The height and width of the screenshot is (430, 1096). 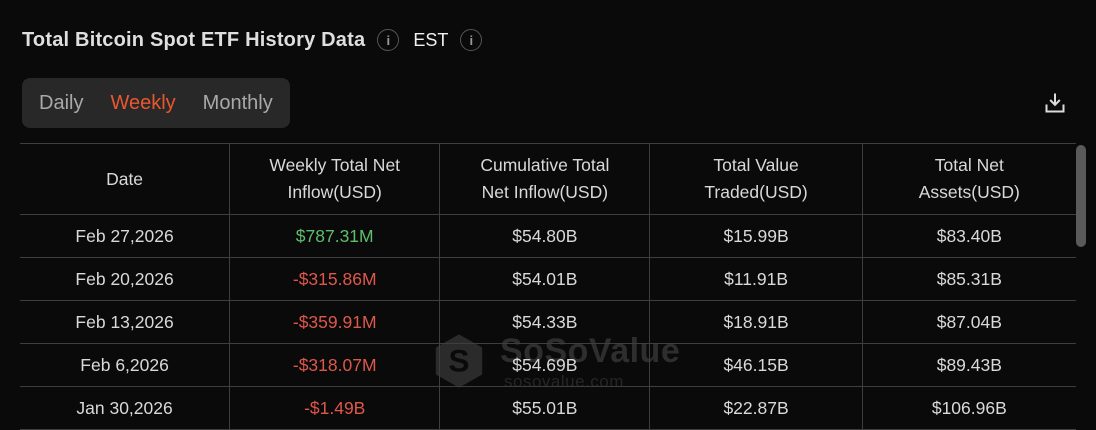 I want to click on tab-daily: Daily, so click(x=61, y=103).